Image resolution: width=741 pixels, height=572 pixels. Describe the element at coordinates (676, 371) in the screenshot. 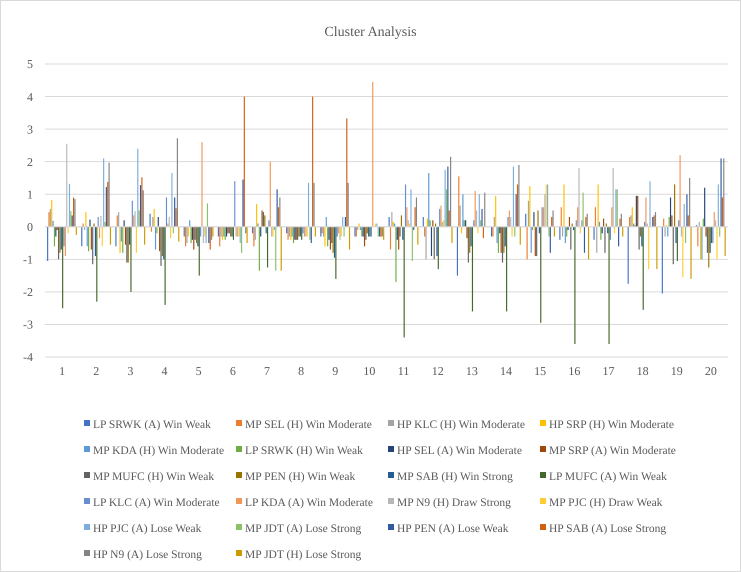

I see `x-tick-label: 19` at that location.